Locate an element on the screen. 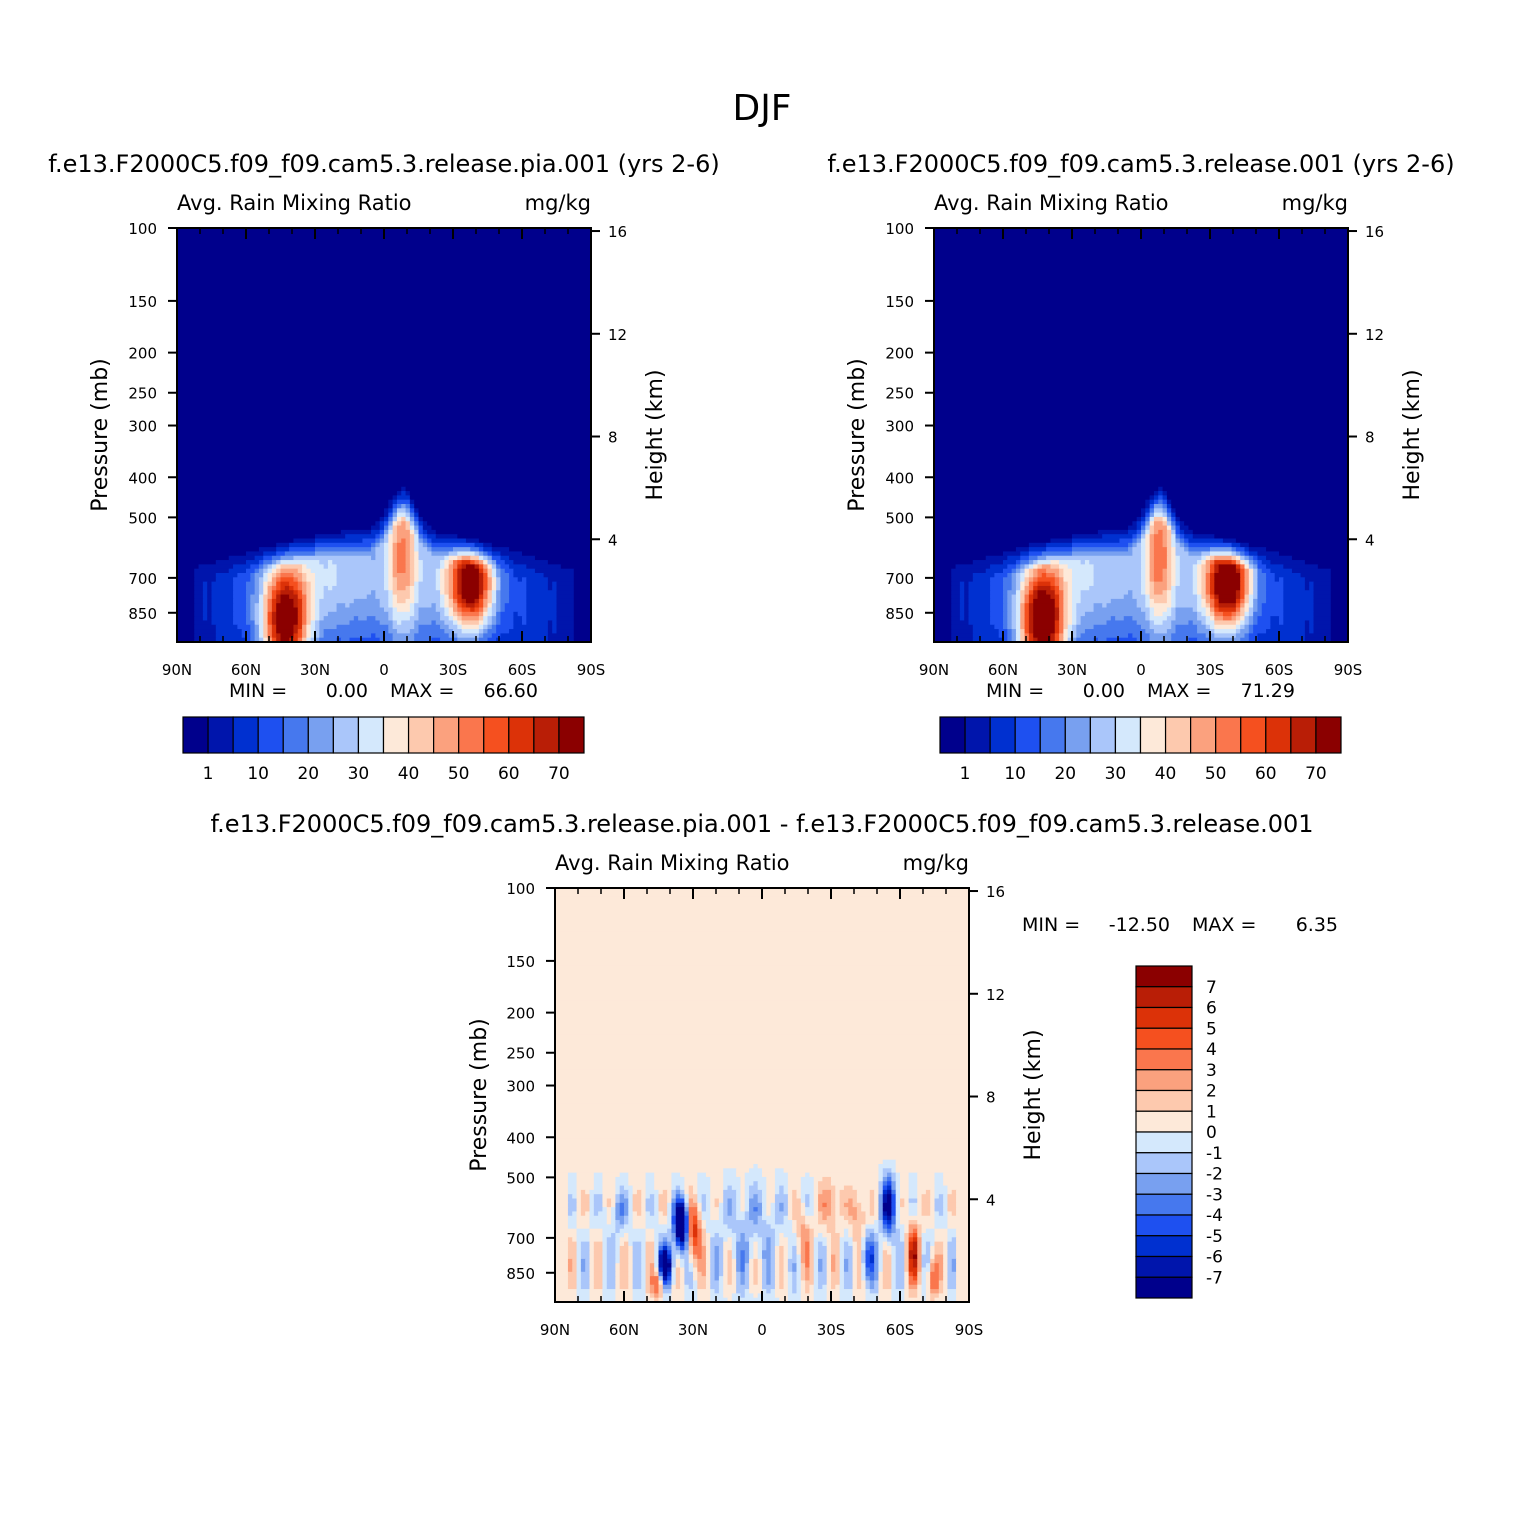  x-tick-label: 90N is located at coordinates (177, 670).